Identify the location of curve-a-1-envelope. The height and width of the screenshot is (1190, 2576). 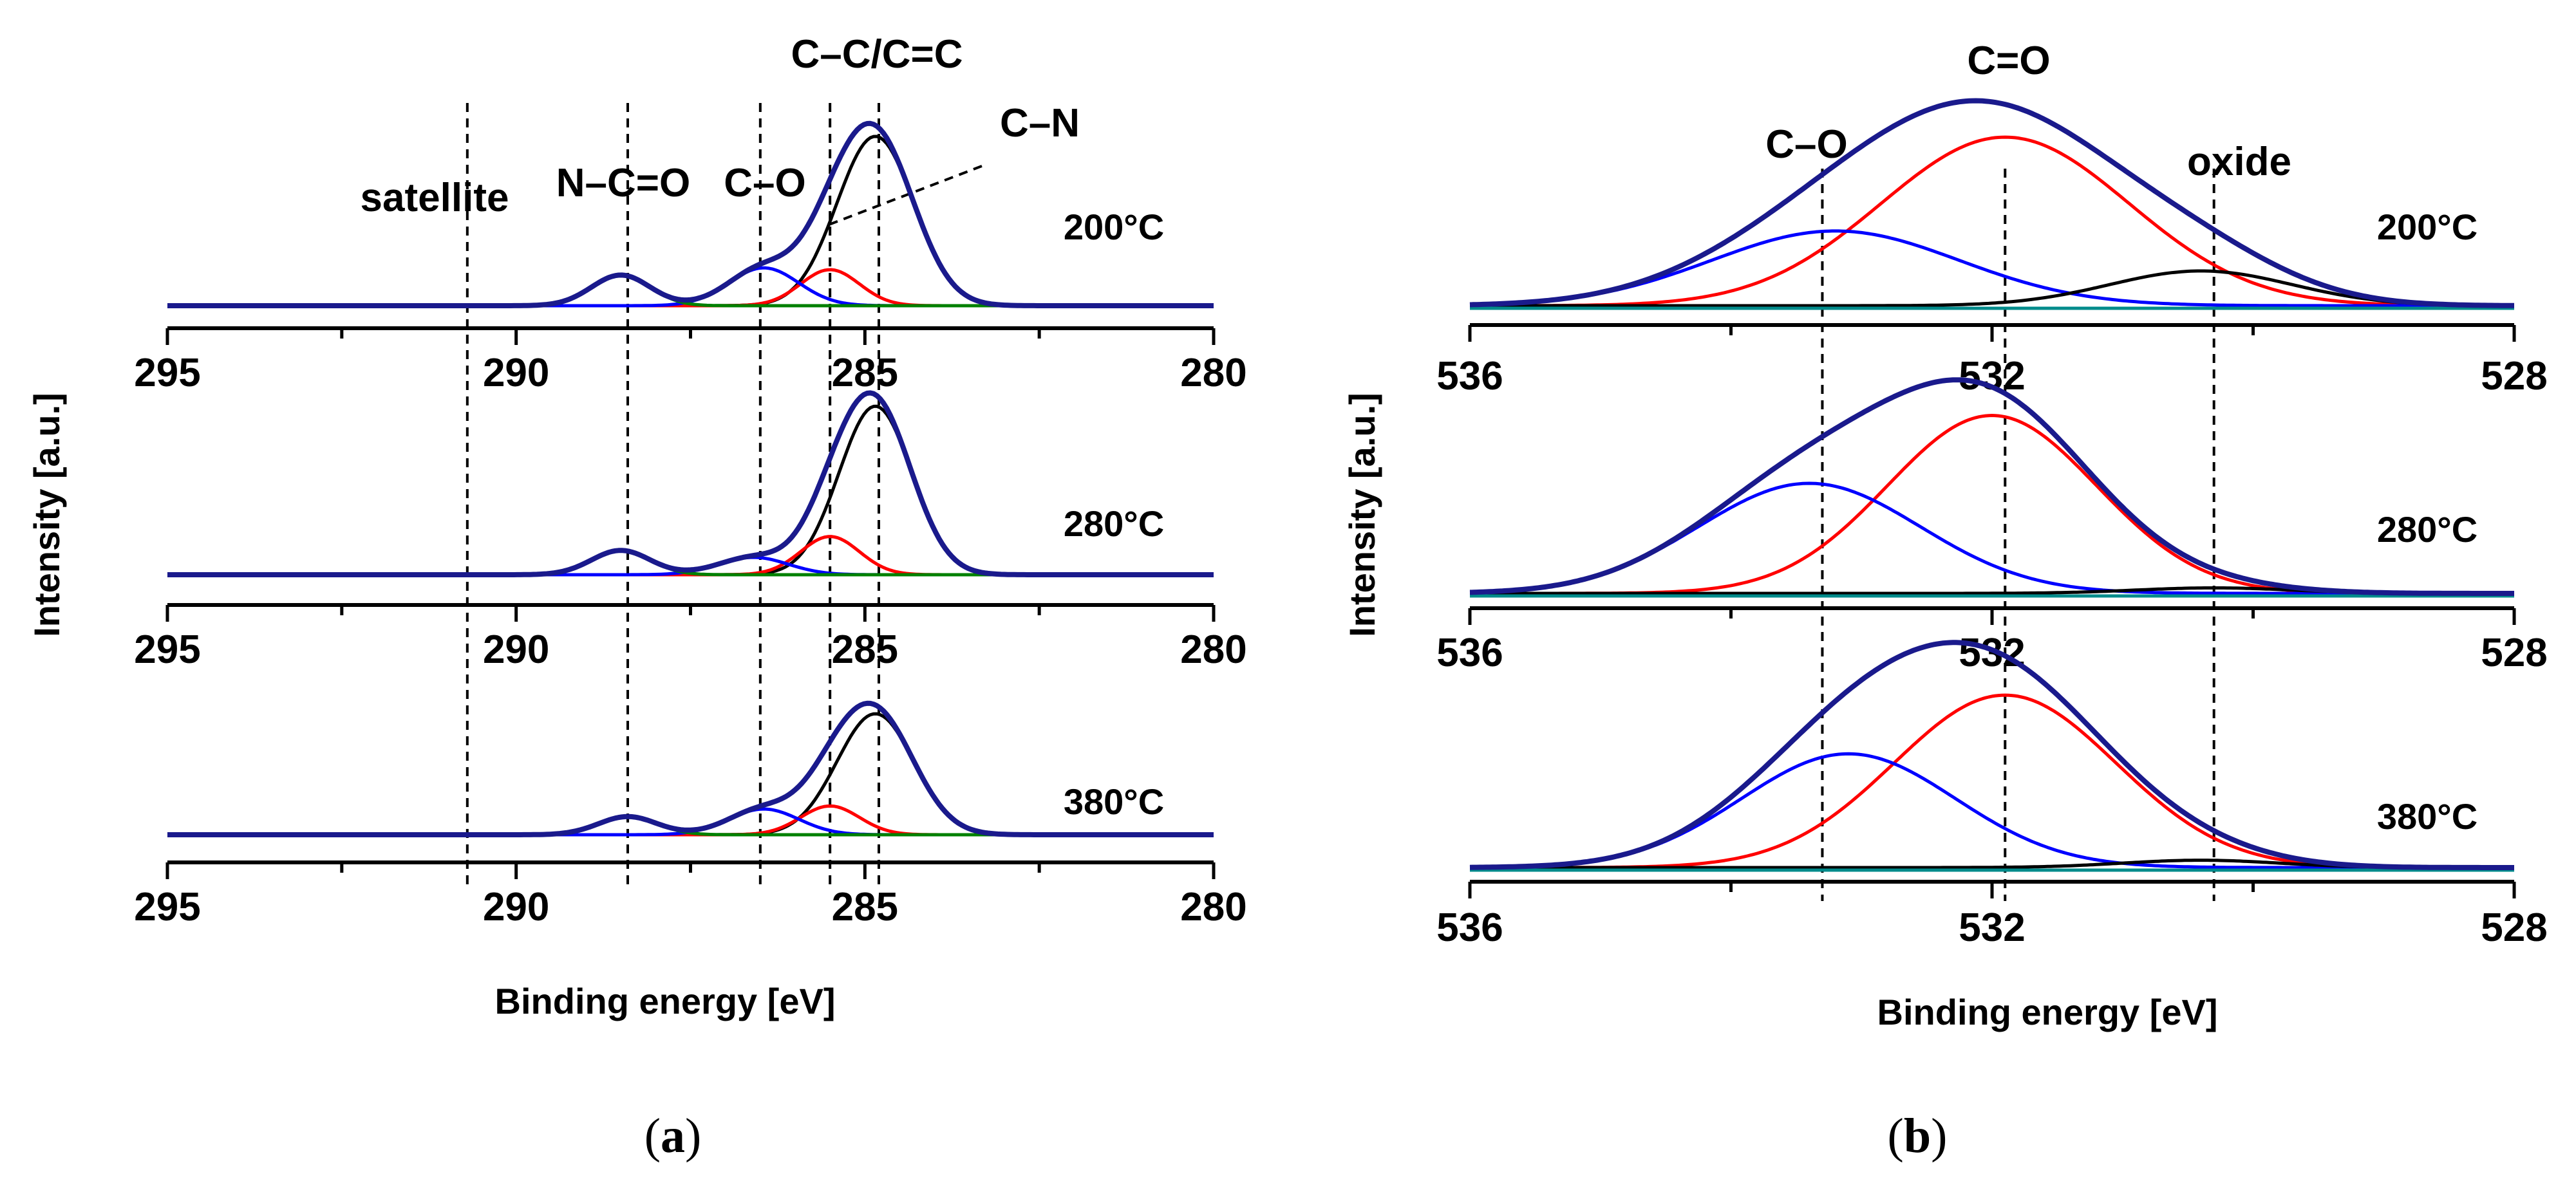
(690, 483).